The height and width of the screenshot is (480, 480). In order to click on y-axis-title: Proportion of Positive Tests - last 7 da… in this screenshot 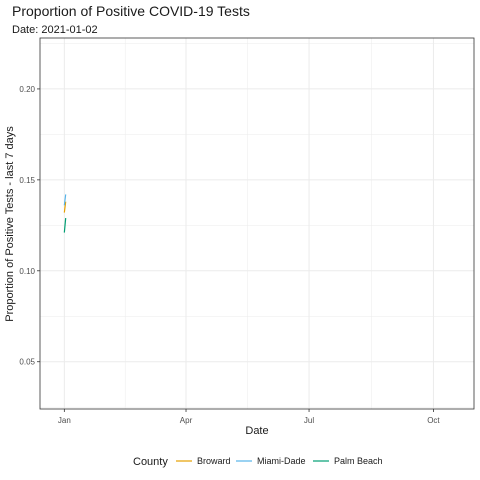, I will do `click(10, 224)`.